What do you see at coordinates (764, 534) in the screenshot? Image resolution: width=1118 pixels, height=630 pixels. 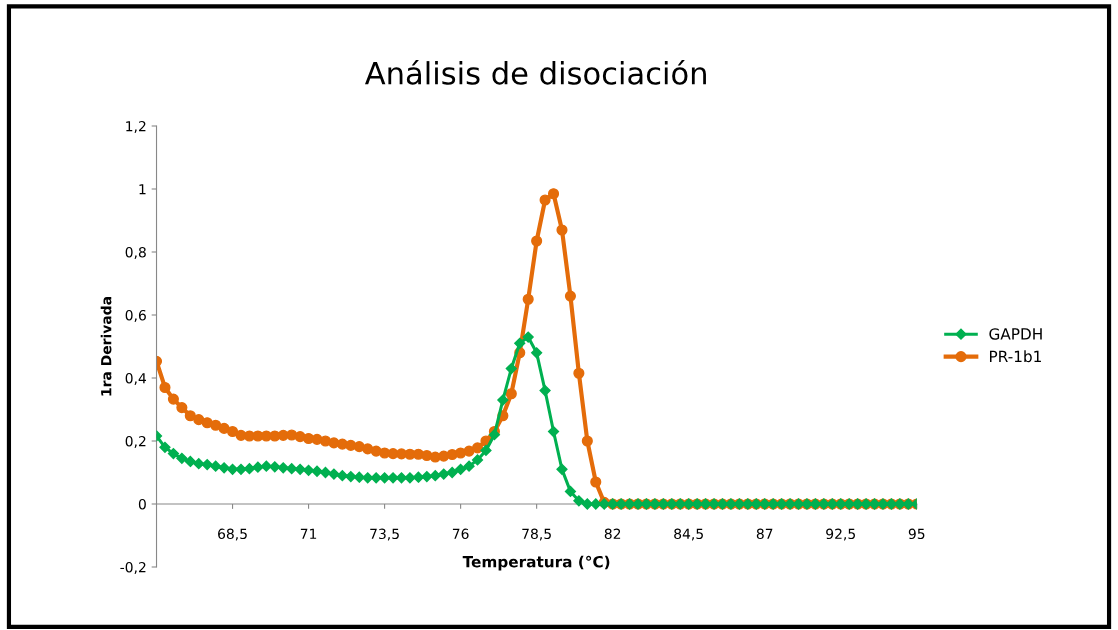 I see `x-tick-label: 87` at bounding box center [764, 534].